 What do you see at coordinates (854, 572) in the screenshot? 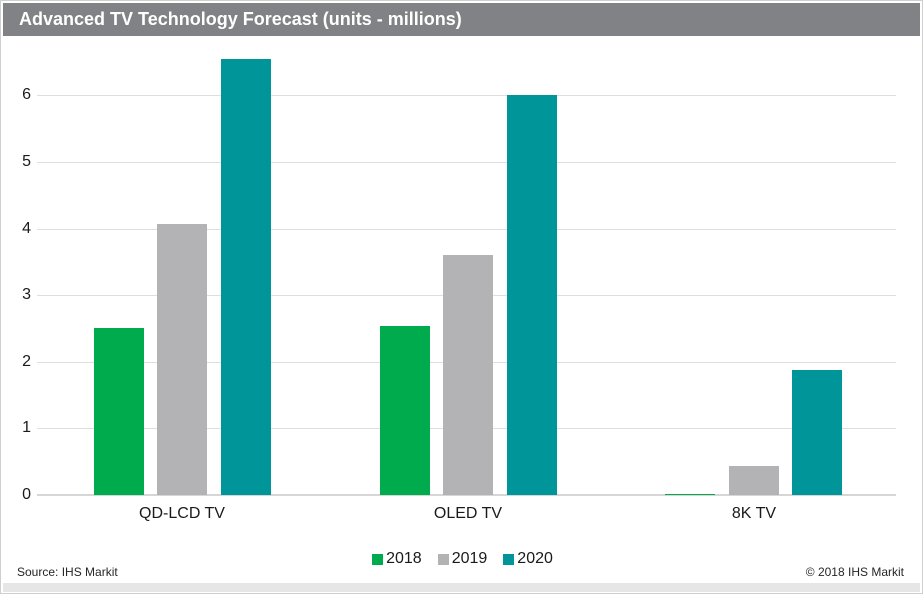
I see `copyright-note: © 2018 IHS Markit` at bounding box center [854, 572].